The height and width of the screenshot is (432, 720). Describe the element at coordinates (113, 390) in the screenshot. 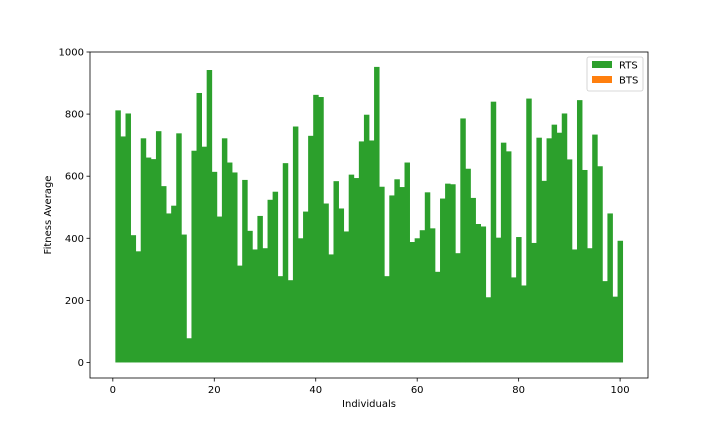

I see `x-tick-label: 0` at that location.